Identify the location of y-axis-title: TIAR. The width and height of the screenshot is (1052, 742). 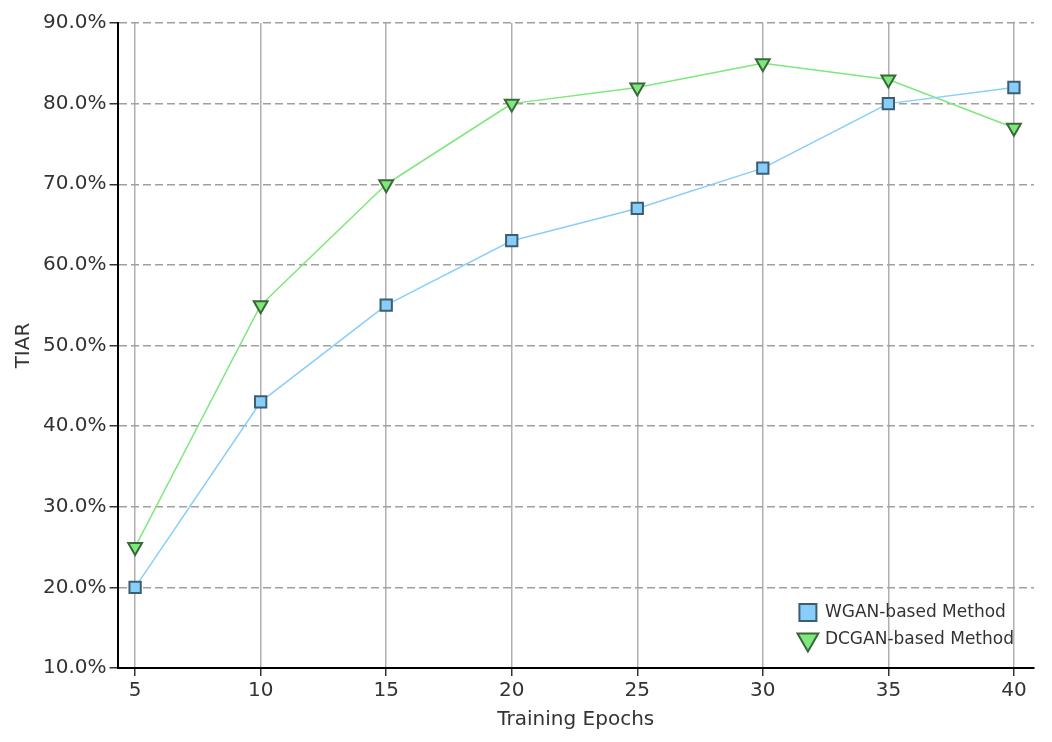
(22, 346).